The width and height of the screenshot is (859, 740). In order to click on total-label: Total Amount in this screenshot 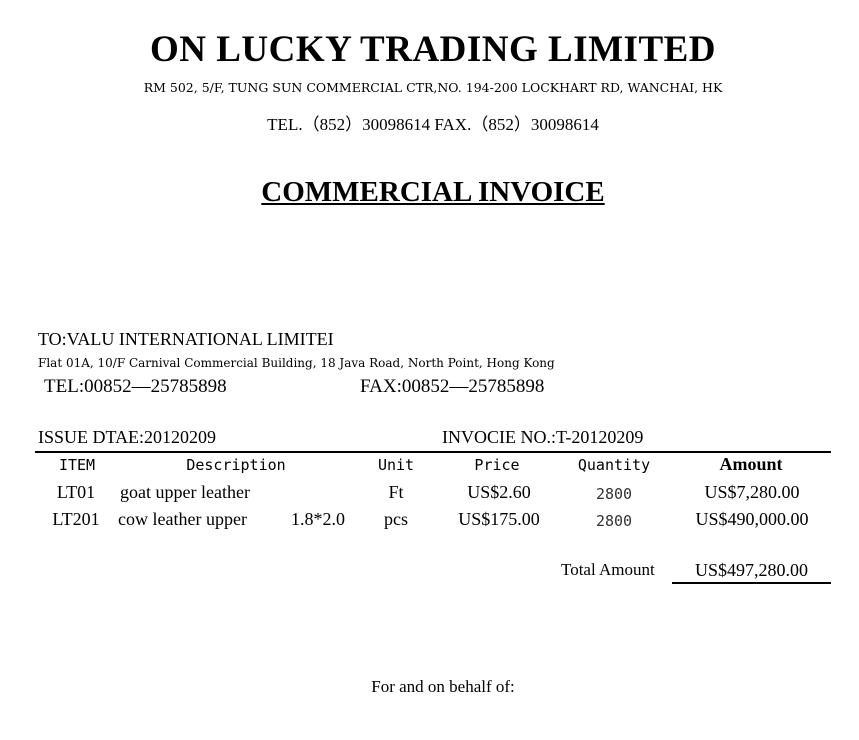, I will do `click(608, 569)`.